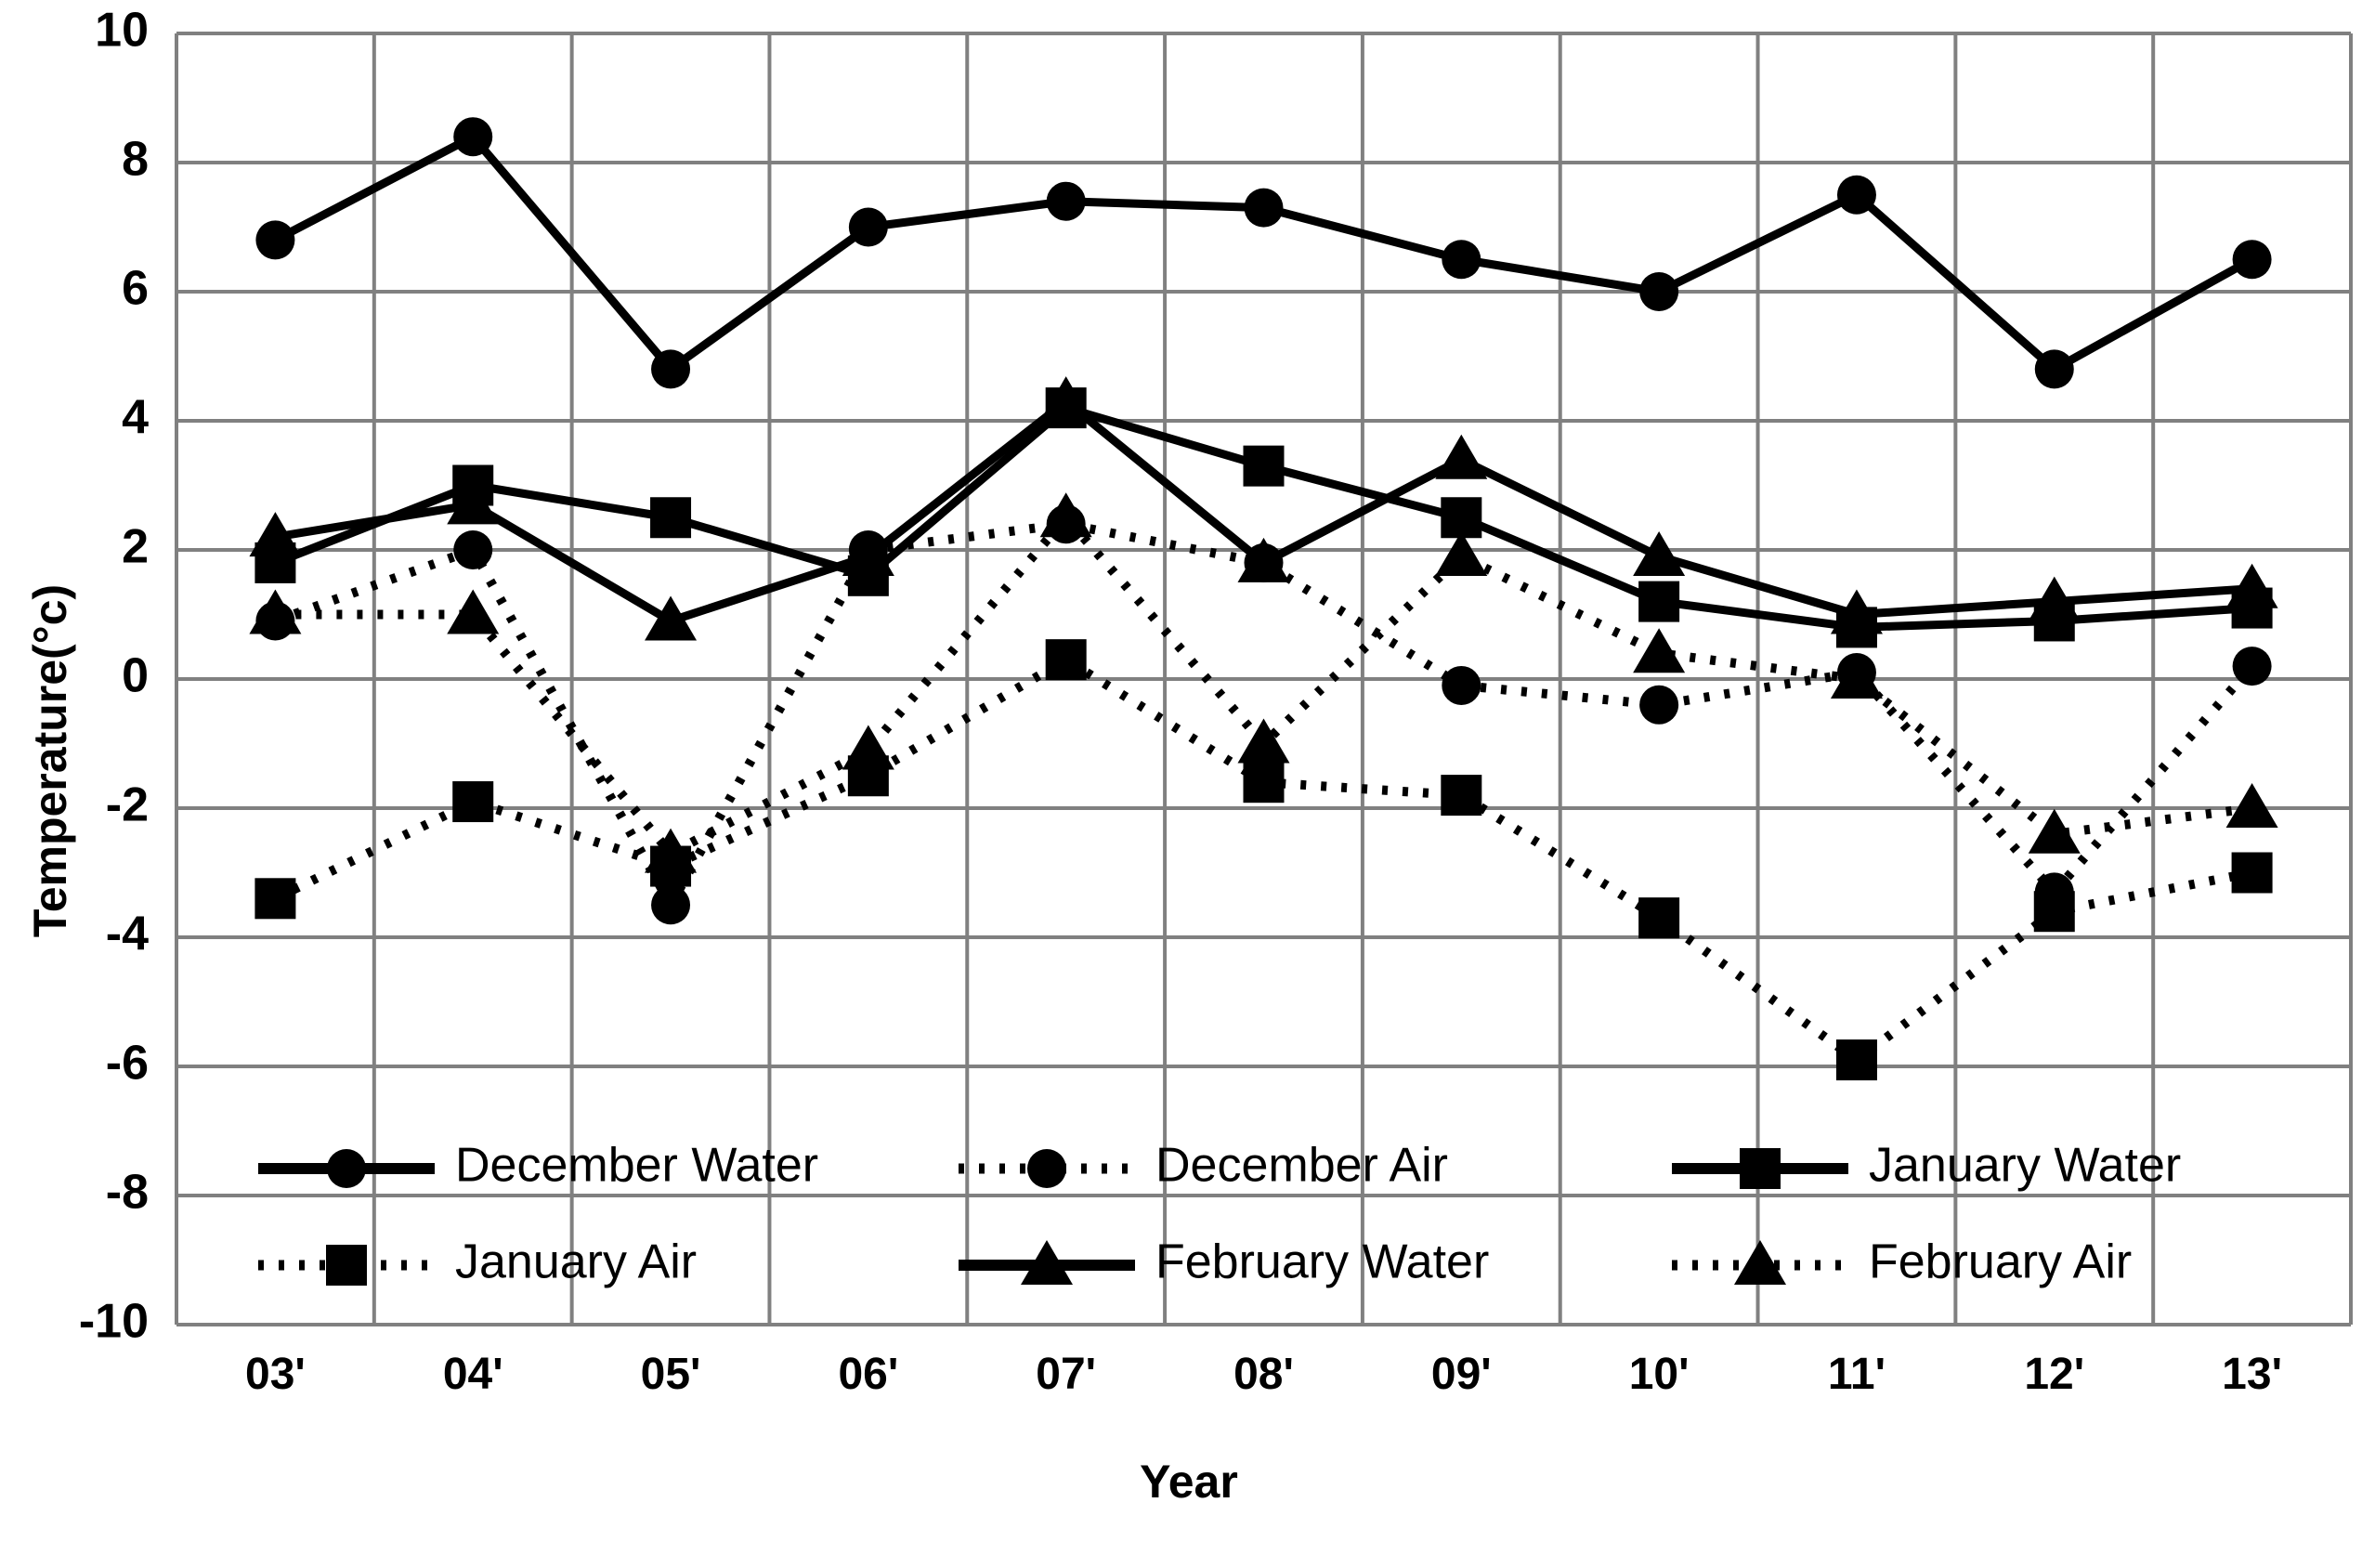 The height and width of the screenshot is (1568, 2362). Describe the element at coordinates (576, 1262) in the screenshot. I see `legend-label: January Air` at that location.